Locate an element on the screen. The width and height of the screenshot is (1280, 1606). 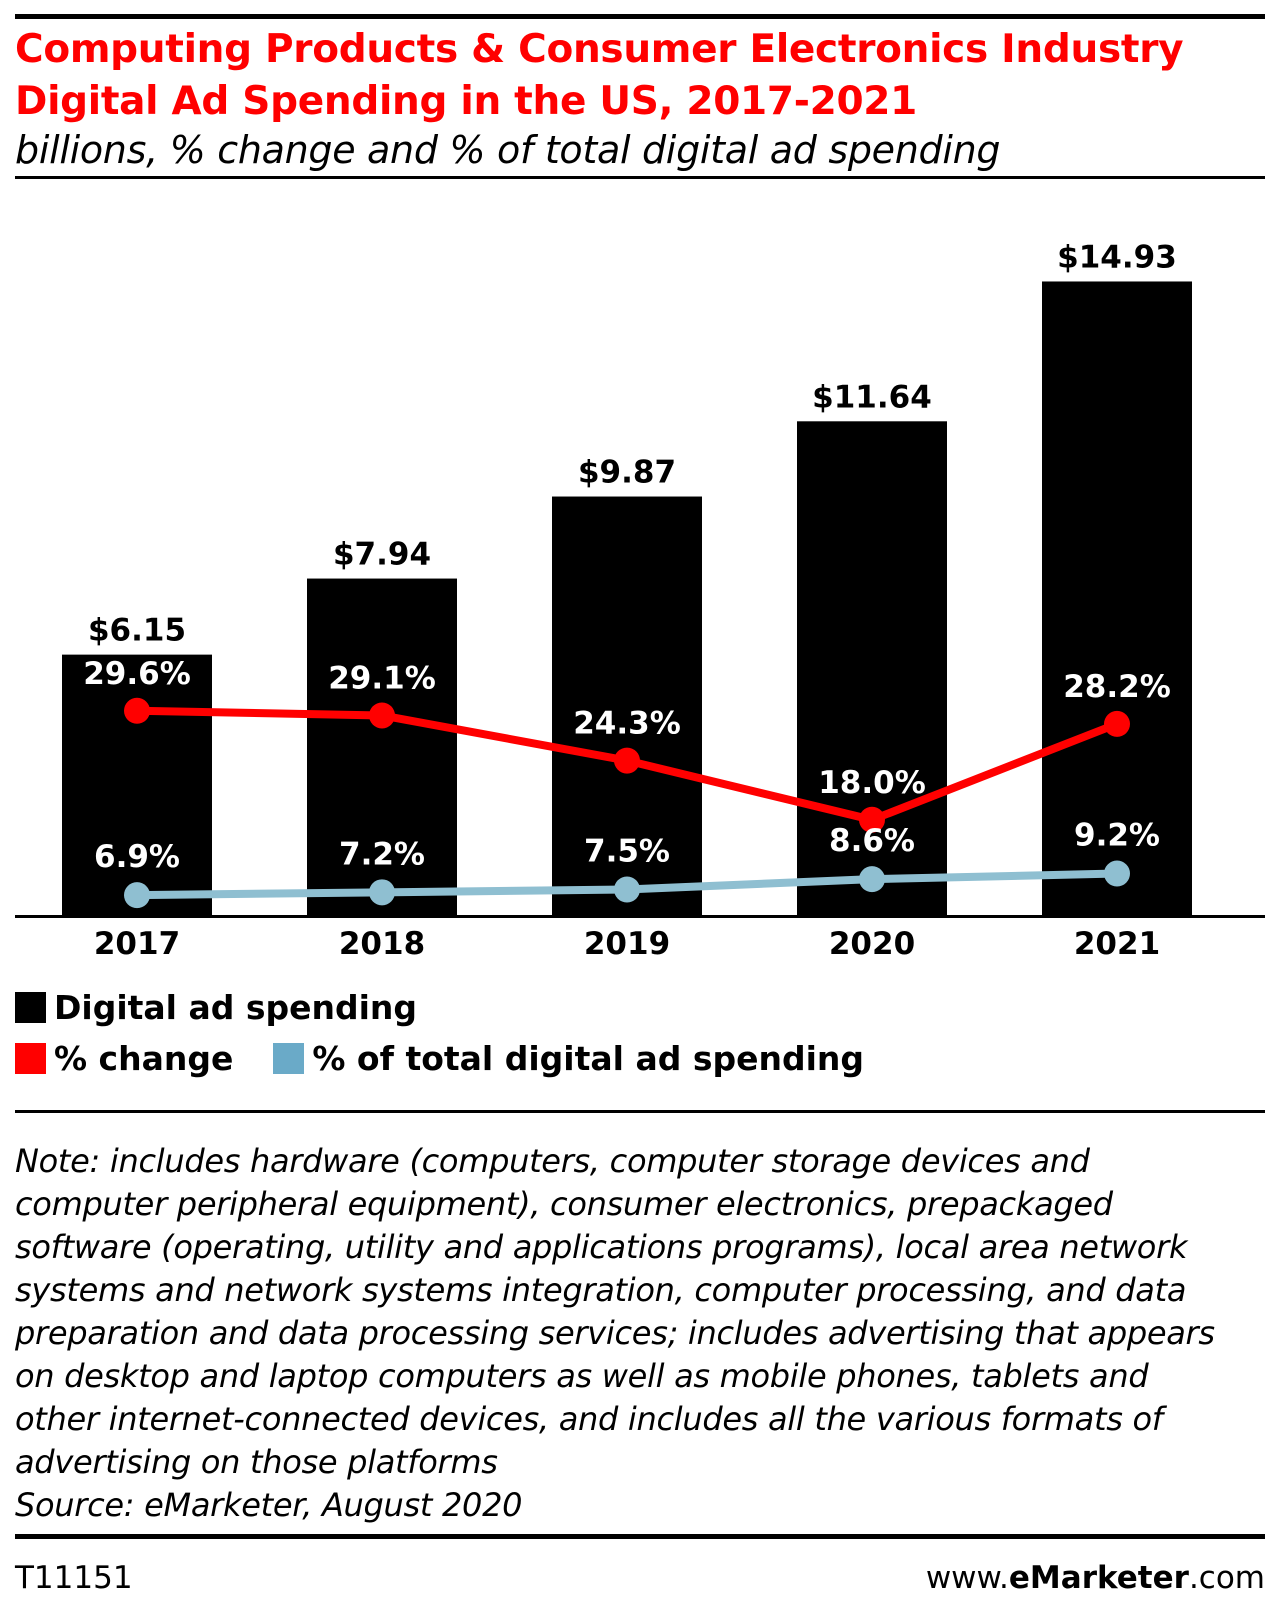
brand-name: eMarketer is located at coordinates (1098, 1578).